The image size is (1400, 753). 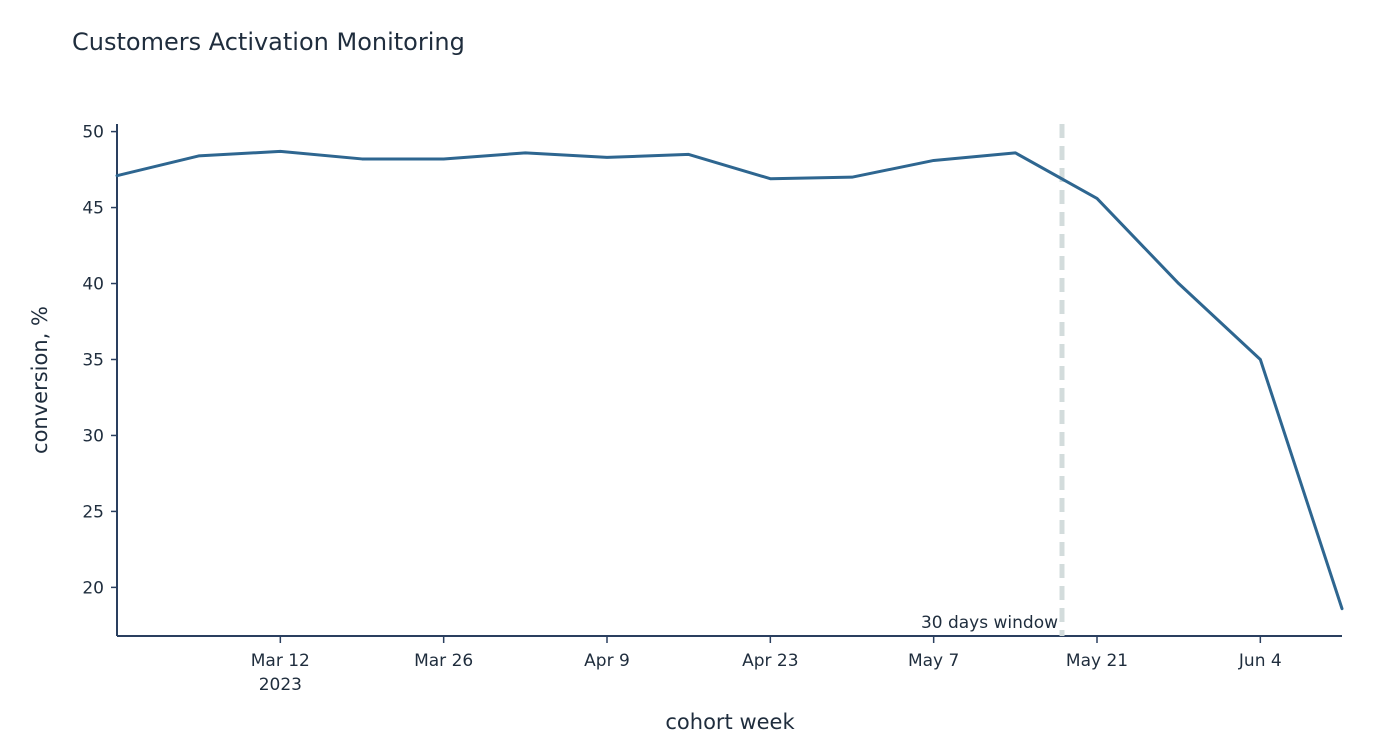 What do you see at coordinates (770, 661) in the screenshot?
I see `x-tick-label: Apr 23` at bounding box center [770, 661].